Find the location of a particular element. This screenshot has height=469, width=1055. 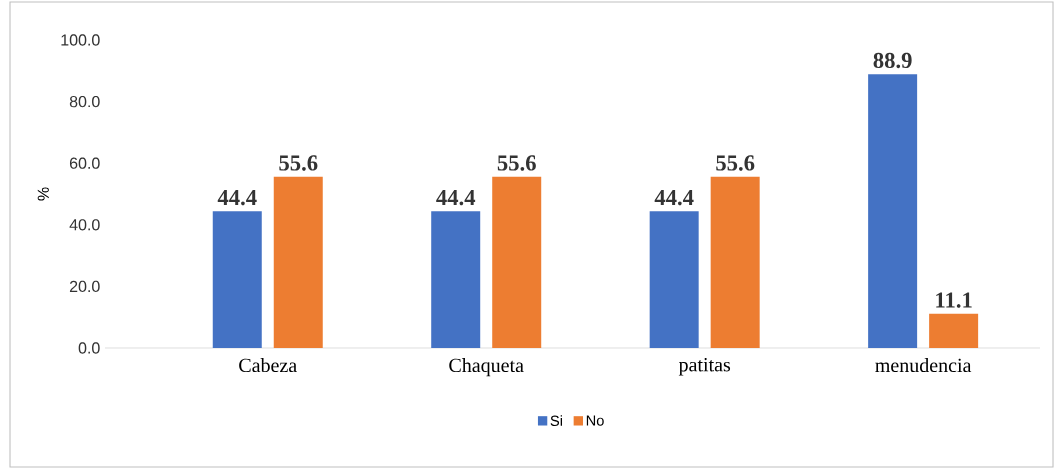

y-tick-label: 20.0 is located at coordinates (84, 286).